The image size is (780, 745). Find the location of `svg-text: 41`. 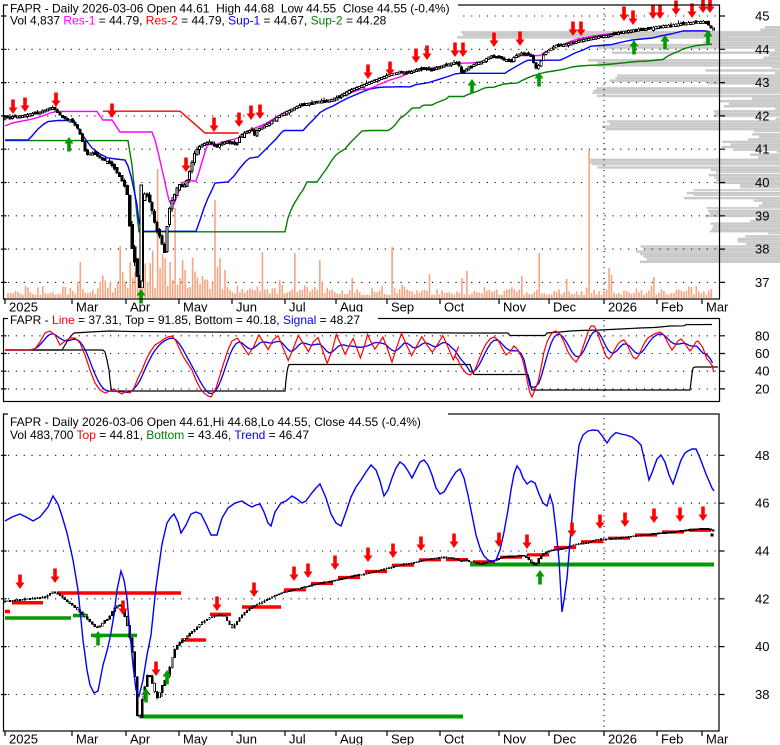

svg-text: 41 is located at coordinates (762, 149).